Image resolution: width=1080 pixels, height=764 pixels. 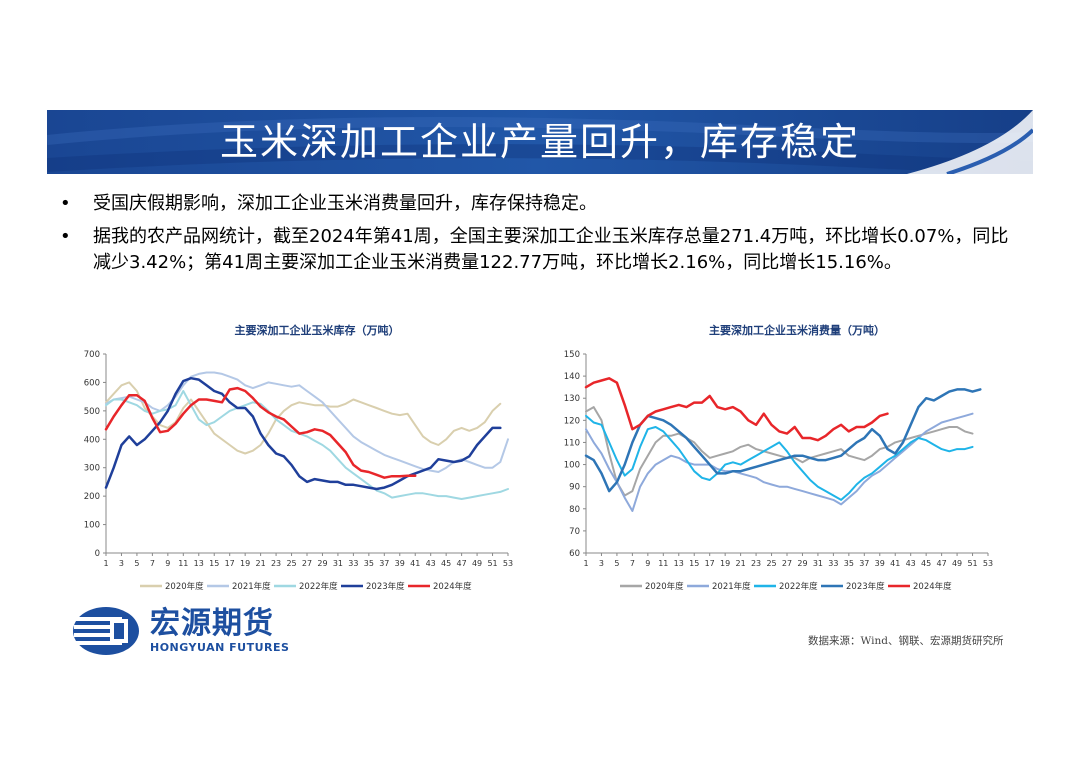 What do you see at coordinates (92, 497) in the screenshot?
I see `y-tick-label: 200` at bounding box center [92, 497].